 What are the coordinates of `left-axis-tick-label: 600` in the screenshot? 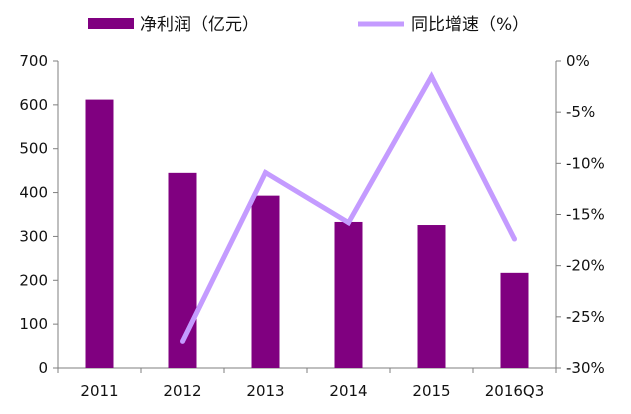 It's located at (33, 105).